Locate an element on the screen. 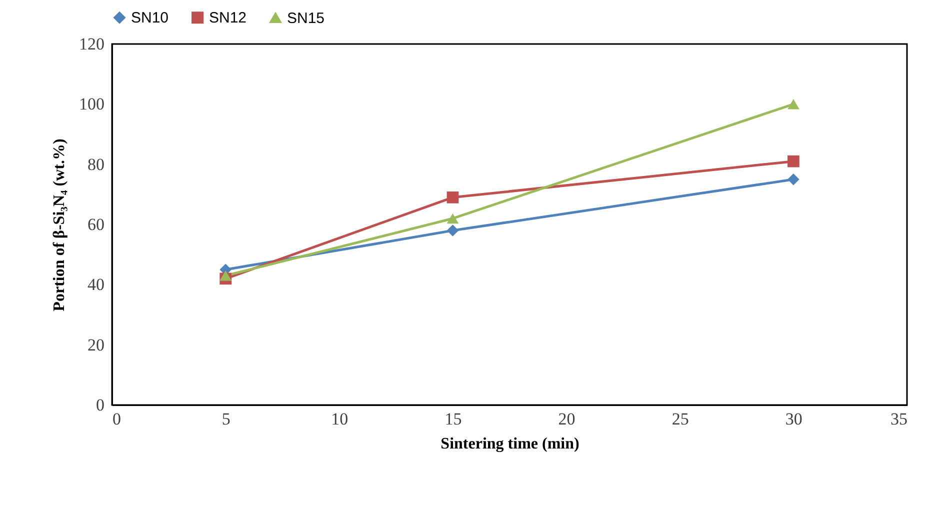 The width and height of the screenshot is (925, 509). x-tick-label: 30 is located at coordinates (793, 419).